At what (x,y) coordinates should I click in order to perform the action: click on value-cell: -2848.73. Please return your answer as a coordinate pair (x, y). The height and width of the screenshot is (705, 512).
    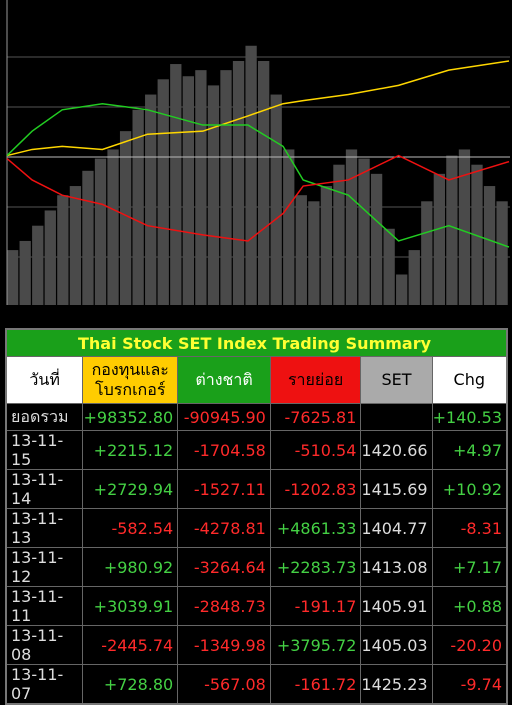
    Looking at the image, I should click on (224, 606).